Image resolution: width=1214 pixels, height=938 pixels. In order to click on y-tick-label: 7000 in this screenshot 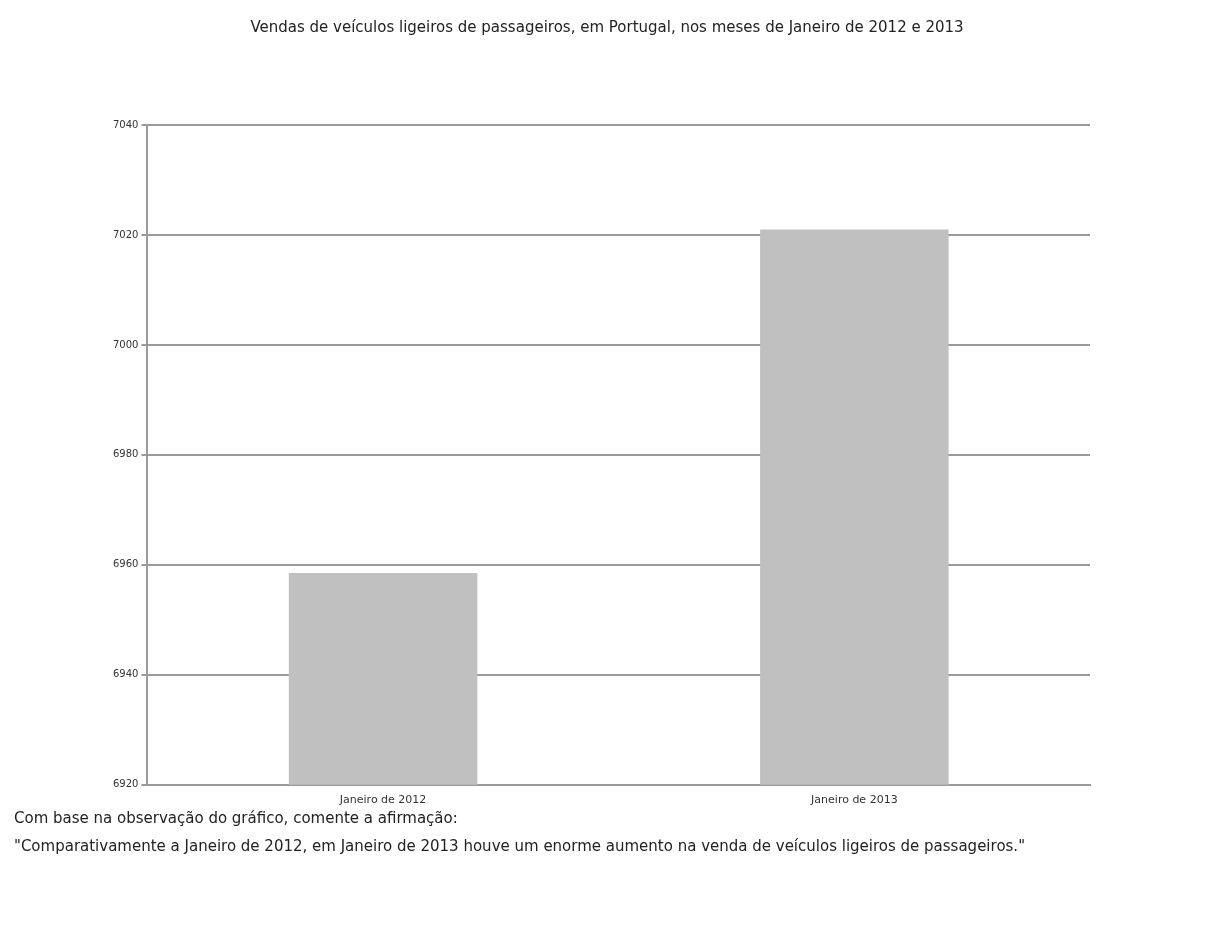, I will do `click(126, 344)`.